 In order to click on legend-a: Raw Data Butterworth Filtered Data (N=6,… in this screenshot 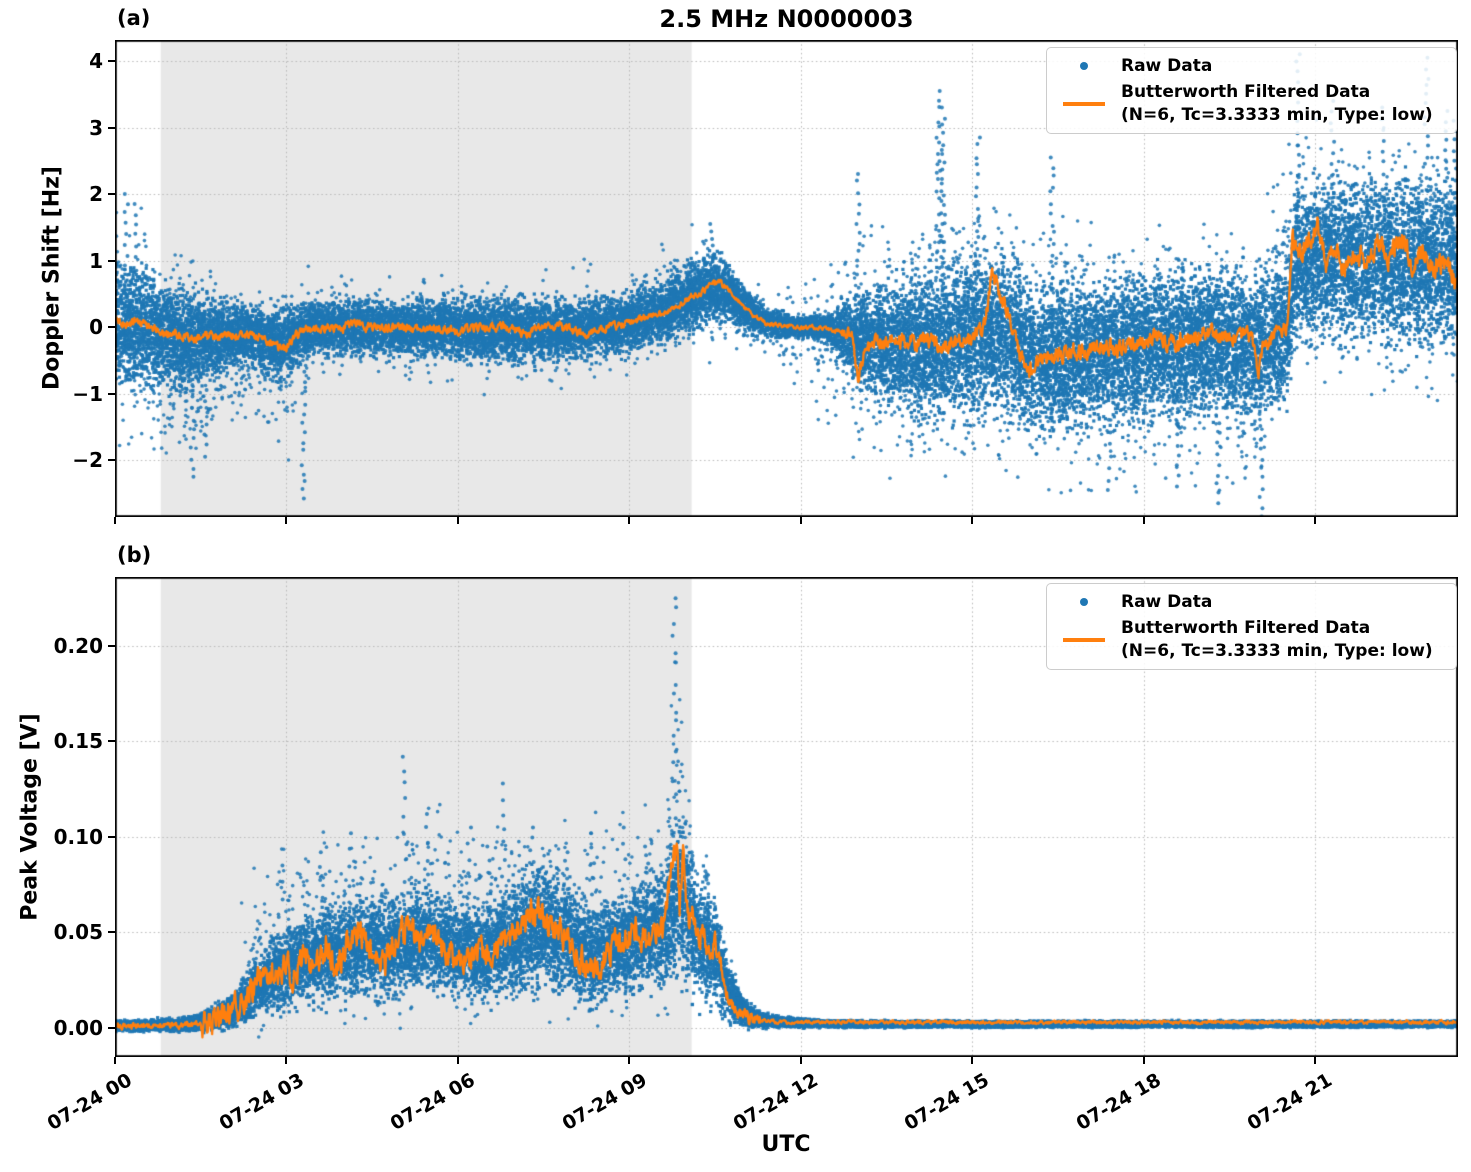, I will do `click(1251, 91)`.